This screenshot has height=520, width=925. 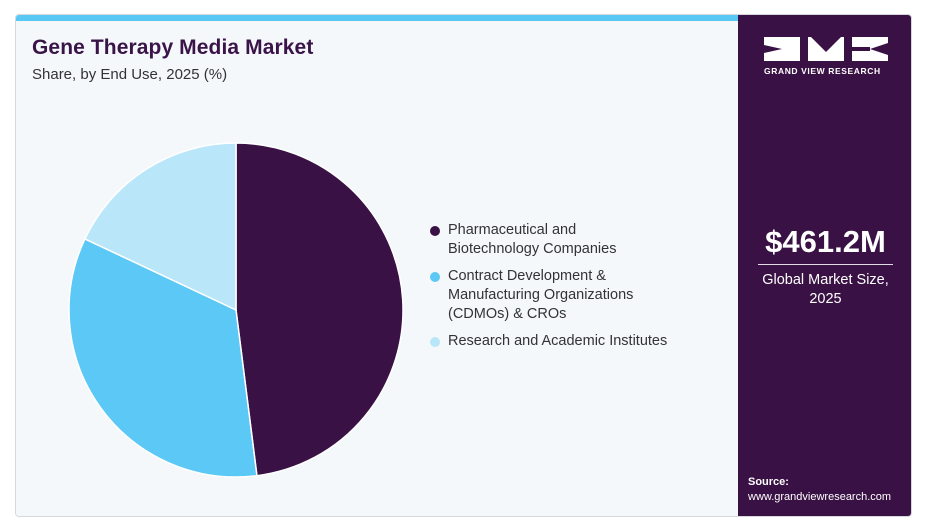 What do you see at coordinates (819, 490) in the screenshot?
I see `source-note: Source: www.grandviewresearch.com` at bounding box center [819, 490].